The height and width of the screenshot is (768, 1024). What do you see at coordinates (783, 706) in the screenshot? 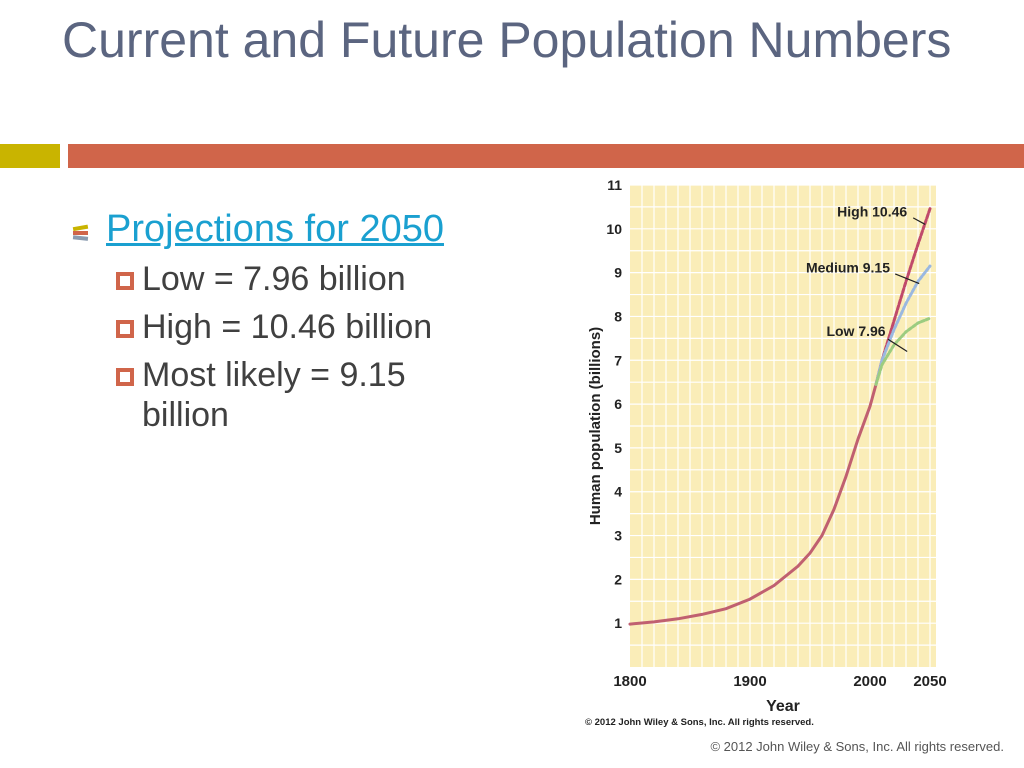
I see `x-axis-label: Year` at bounding box center [783, 706].